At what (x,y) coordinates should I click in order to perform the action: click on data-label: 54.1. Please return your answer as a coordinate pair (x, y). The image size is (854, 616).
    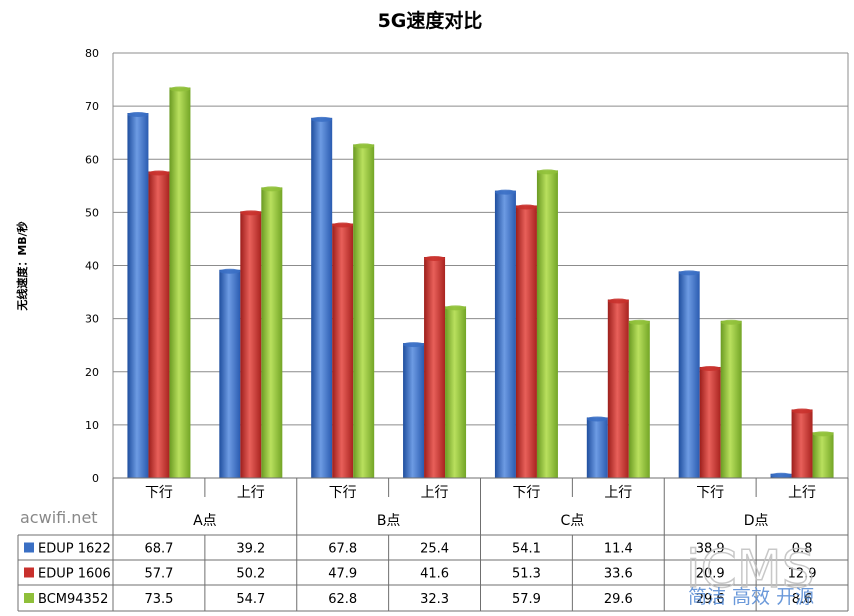
    Looking at the image, I should click on (526, 549).